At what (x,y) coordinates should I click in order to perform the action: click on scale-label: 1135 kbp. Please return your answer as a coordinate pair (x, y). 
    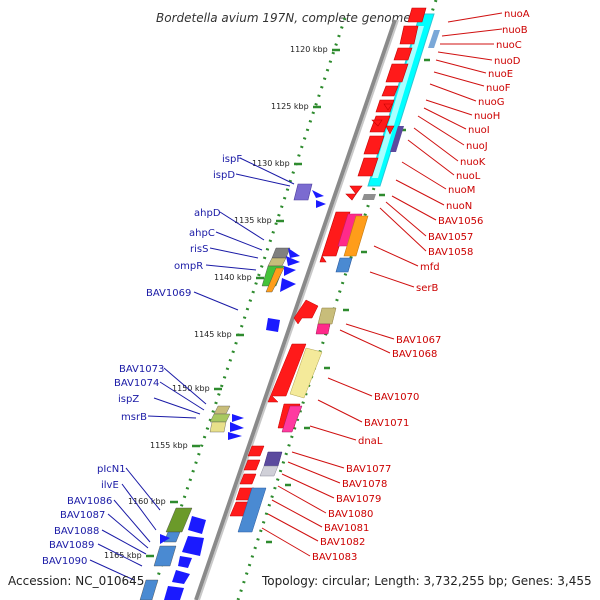
    Looking at the image, I should click on (253, 220).